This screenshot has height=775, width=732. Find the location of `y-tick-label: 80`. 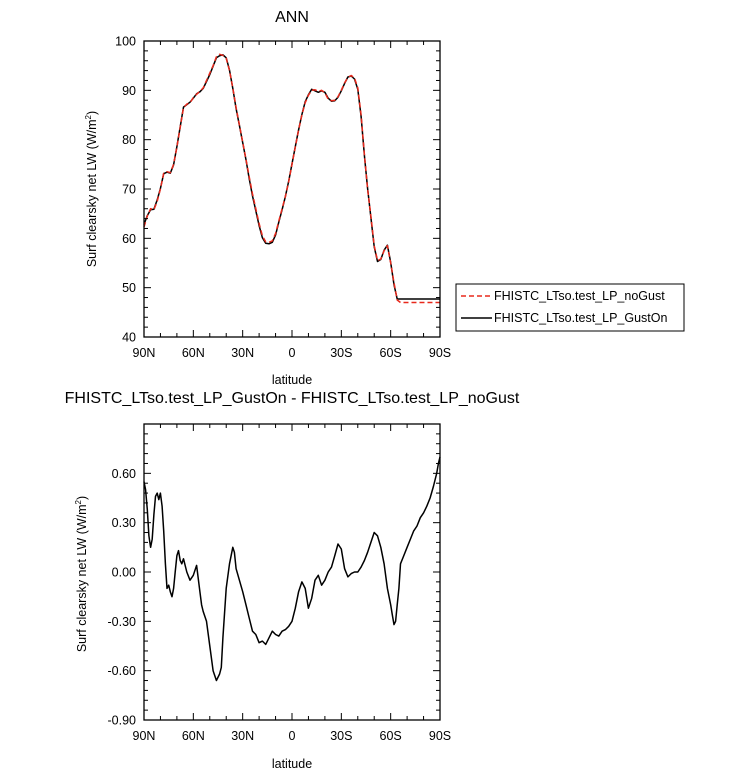

y-tick-label: 80 is located at coordinates (129, 140).